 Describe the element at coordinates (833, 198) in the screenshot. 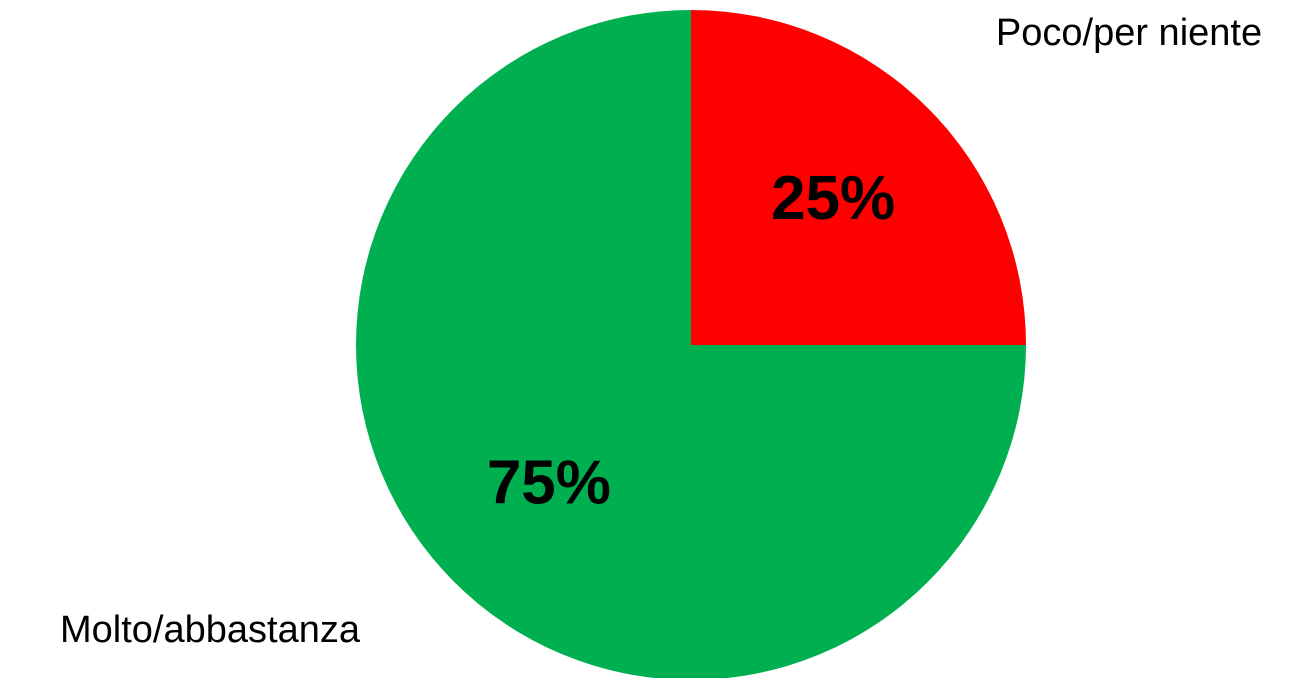

I see `data-label: 25%` at that location.